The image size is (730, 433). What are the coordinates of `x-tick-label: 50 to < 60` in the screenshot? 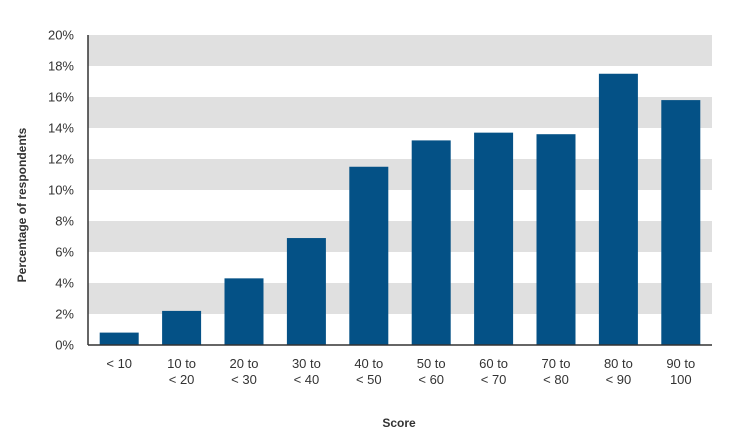 It's located at (431, 371).